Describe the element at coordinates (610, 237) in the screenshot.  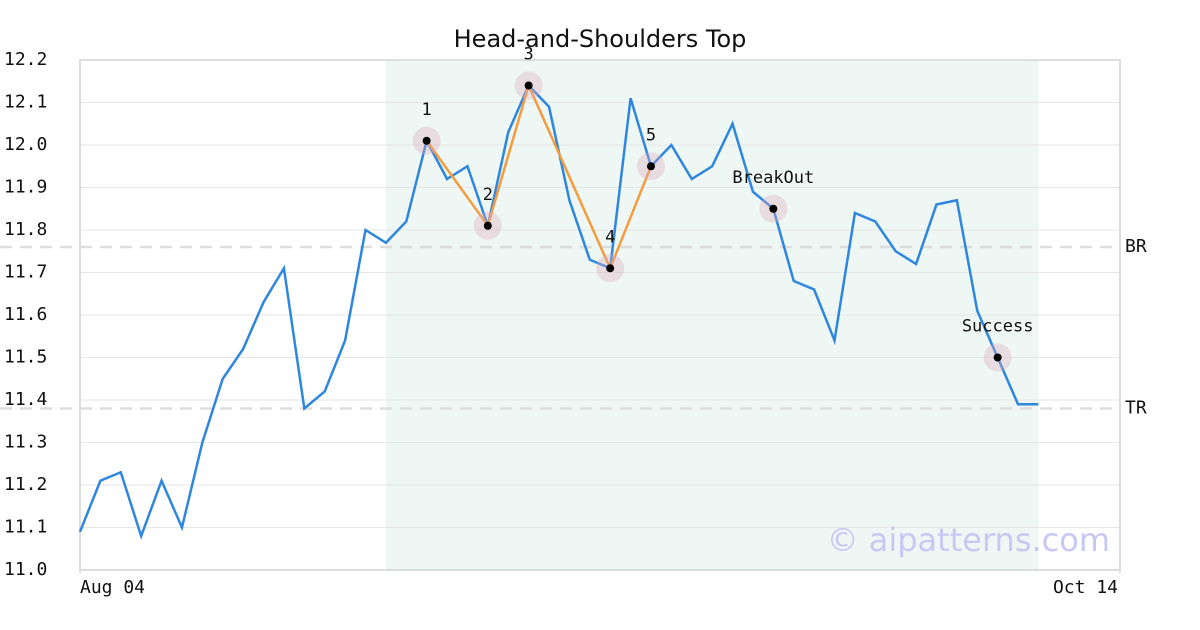
I see `pattern-point-label: 4` at that location.